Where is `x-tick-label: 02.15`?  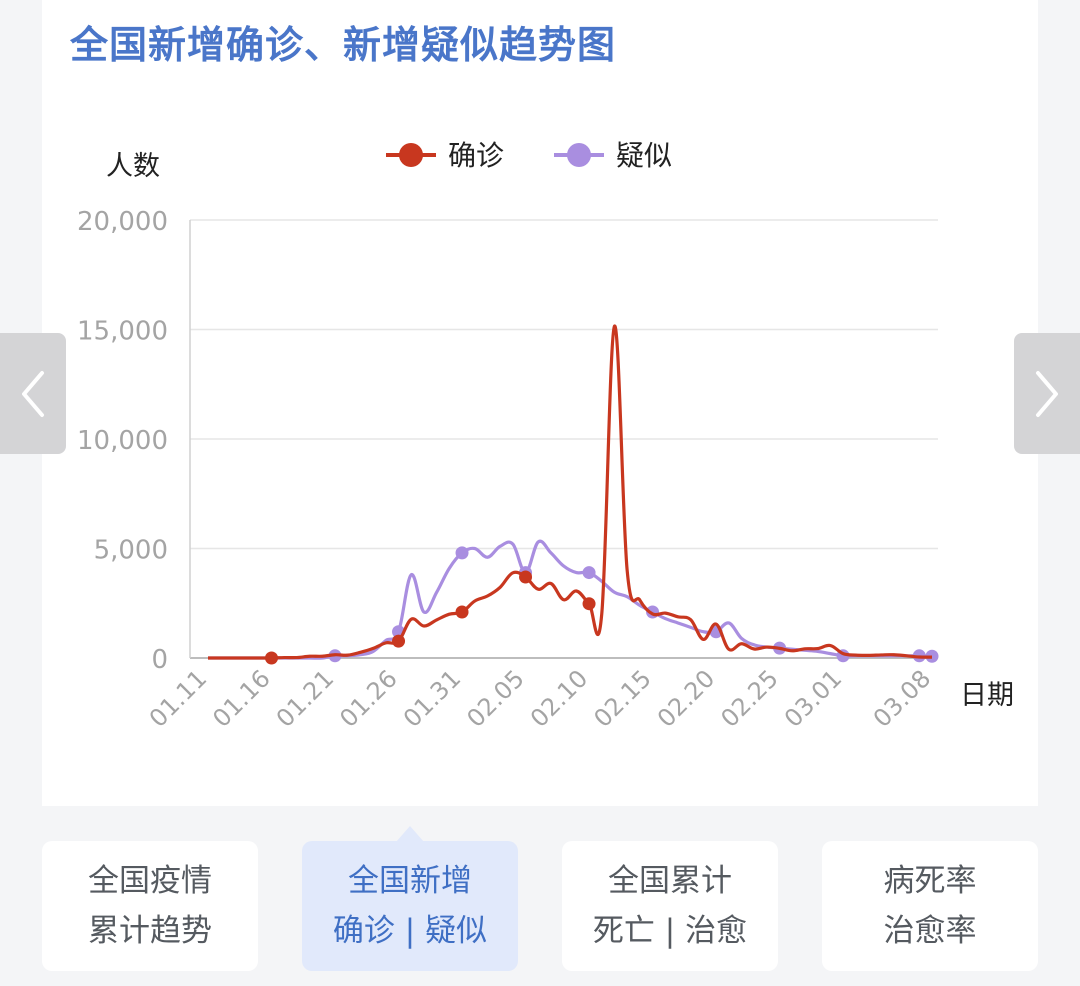
x-tick-label: 02.15 is located at coordinates (622, 698).